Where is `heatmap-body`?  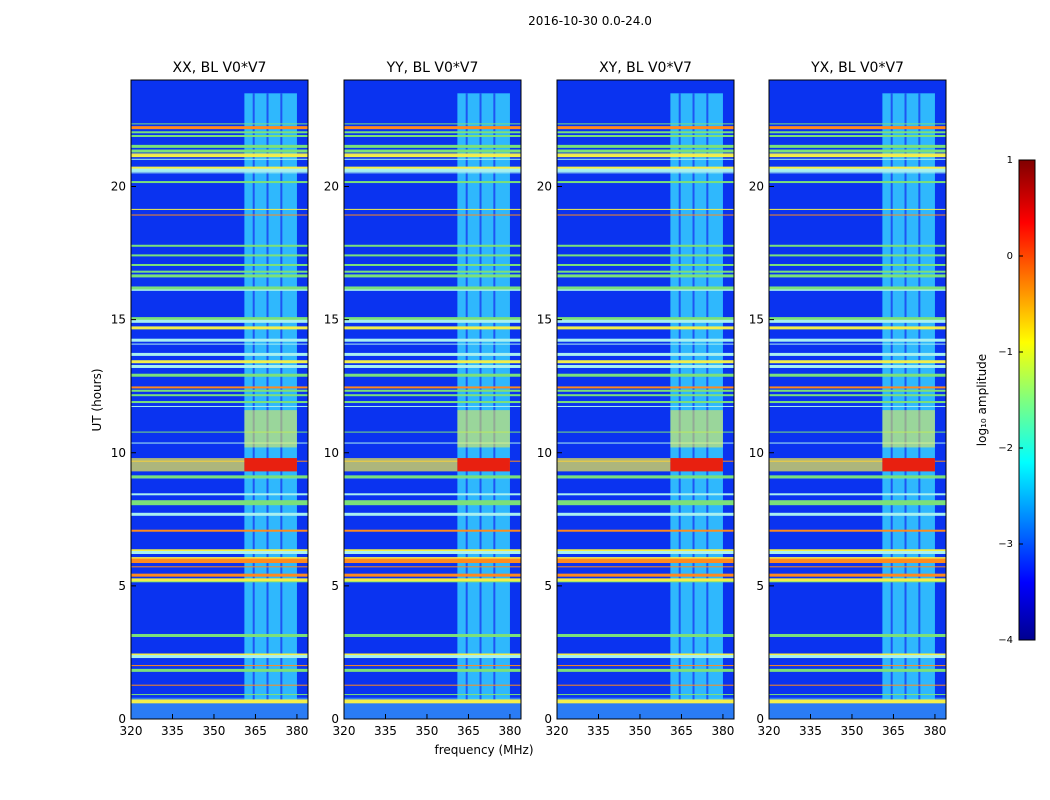 heatmap-body is located at coordinates (219, 399).